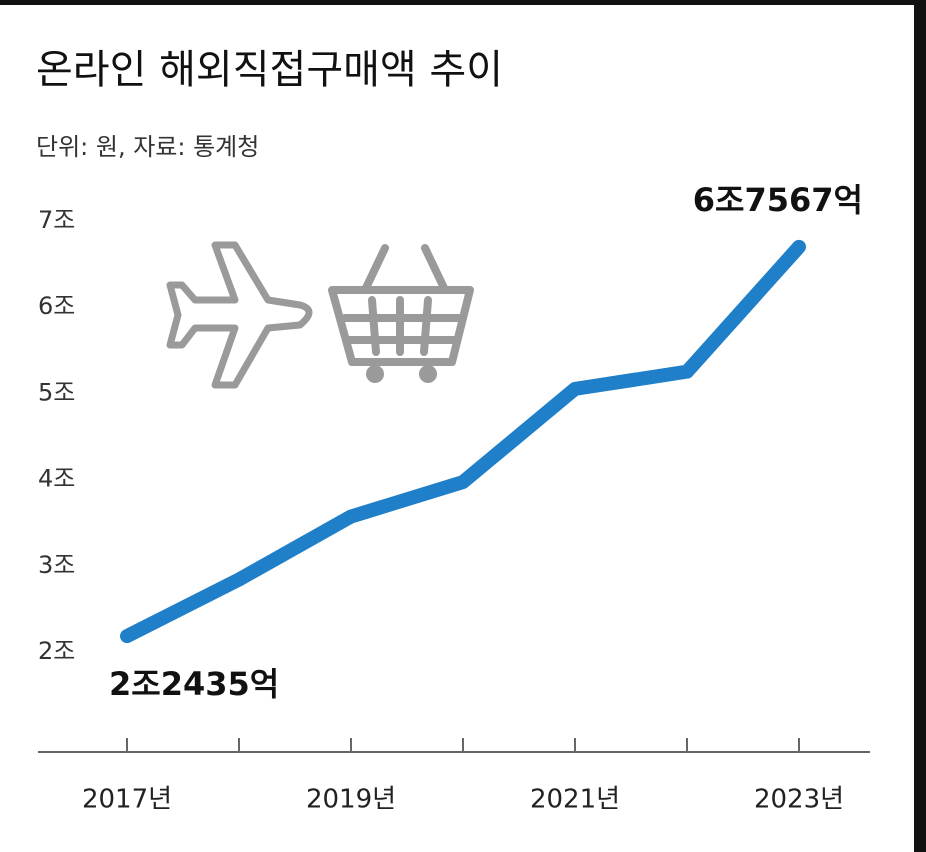 The width and height of the screenshot is (926, 852). What do you see at coordinates (351, 800) in the screenshot?
I see `x-tick-label: 2019년` at bounding box center [351, 800].